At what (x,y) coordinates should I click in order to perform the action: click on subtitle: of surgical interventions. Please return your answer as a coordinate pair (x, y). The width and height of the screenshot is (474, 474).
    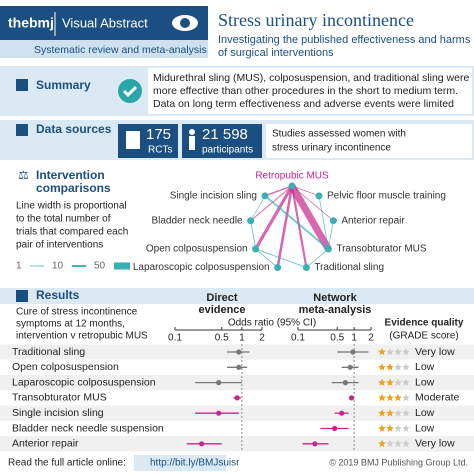
    Looking at the image, I should click on (276, 53).